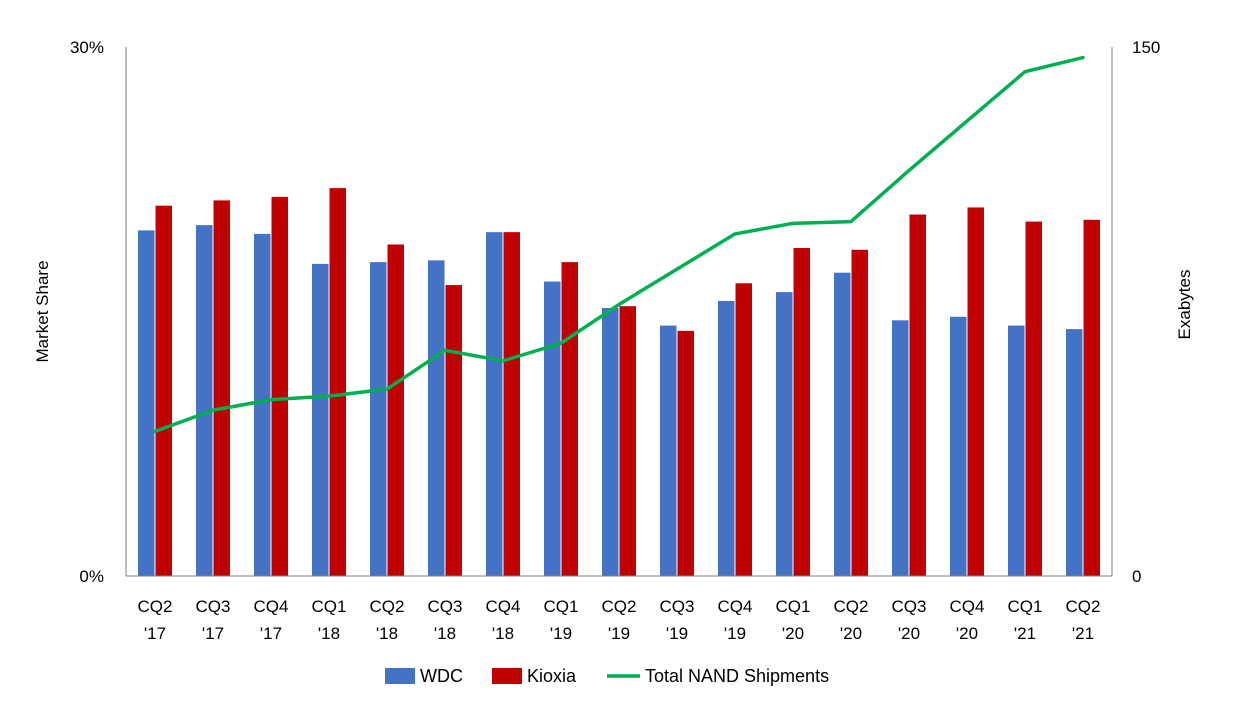 The image size is (1246, 711). Describe the element at coordinates (329, 606) in the screenshot. I see `x-tick-label-quarter-3: CQ1` at that location.